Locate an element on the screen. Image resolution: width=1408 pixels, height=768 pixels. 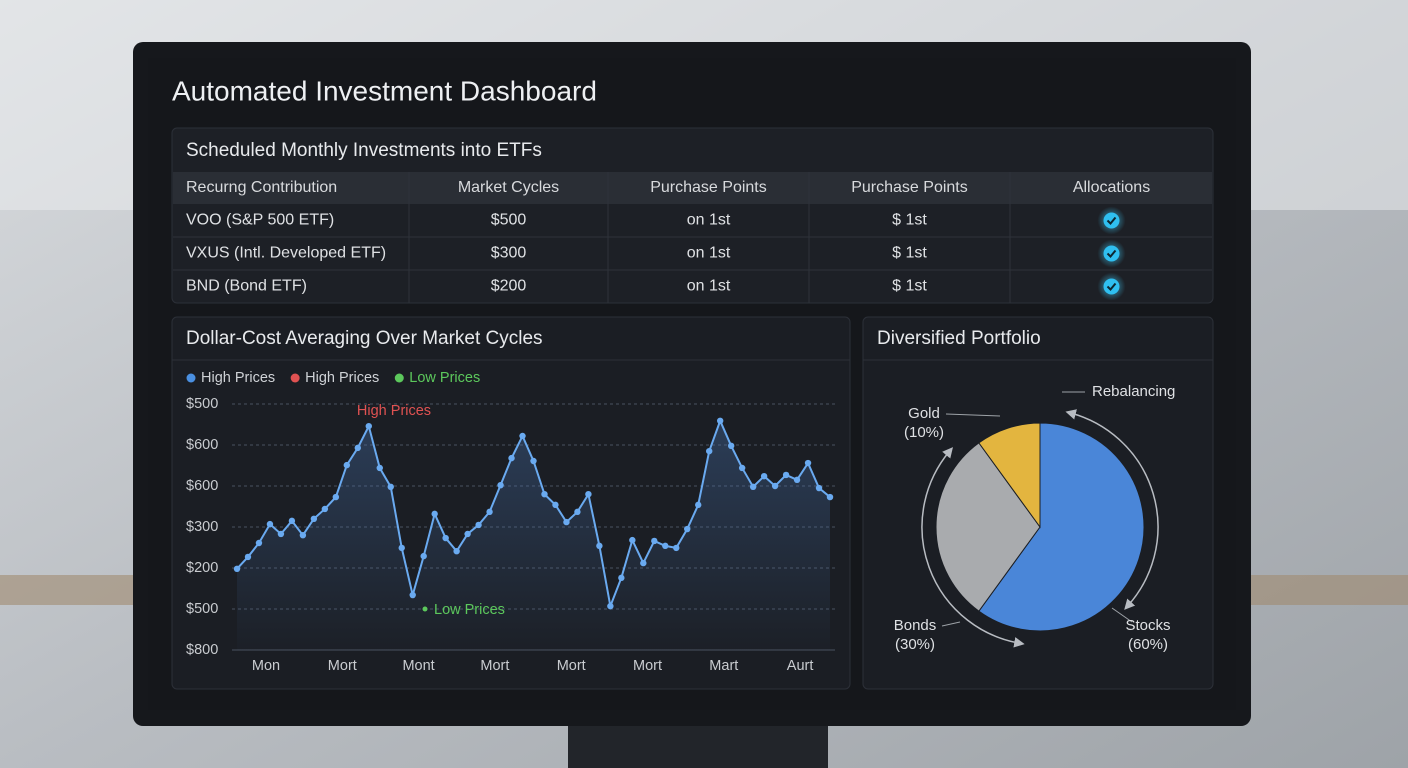
table-cell: VXUS (Intl. Developed ETF) is located at coordinates (286, 253).